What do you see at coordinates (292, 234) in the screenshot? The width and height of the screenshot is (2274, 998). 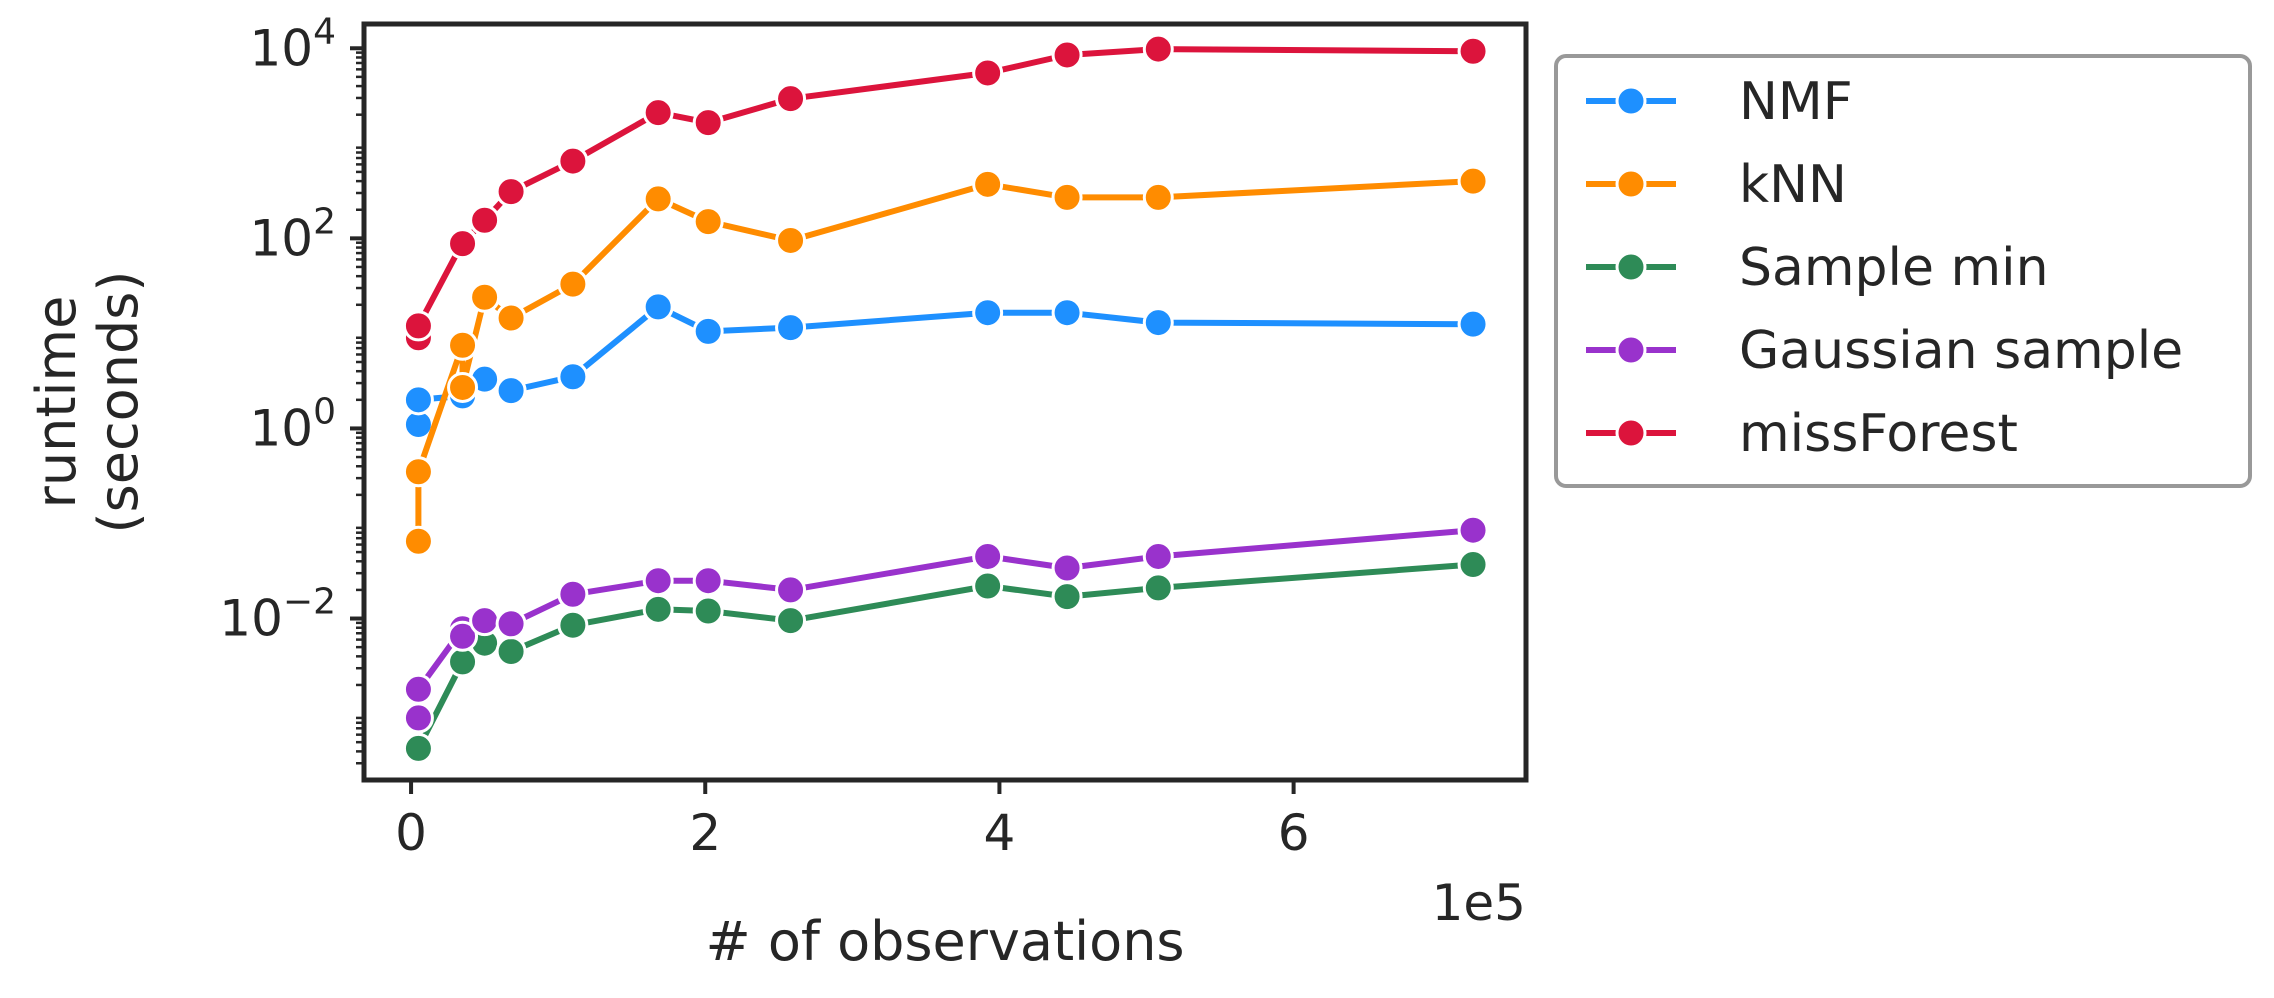 I see `y-tick-label: 10²` at bounding box center [292, 234].